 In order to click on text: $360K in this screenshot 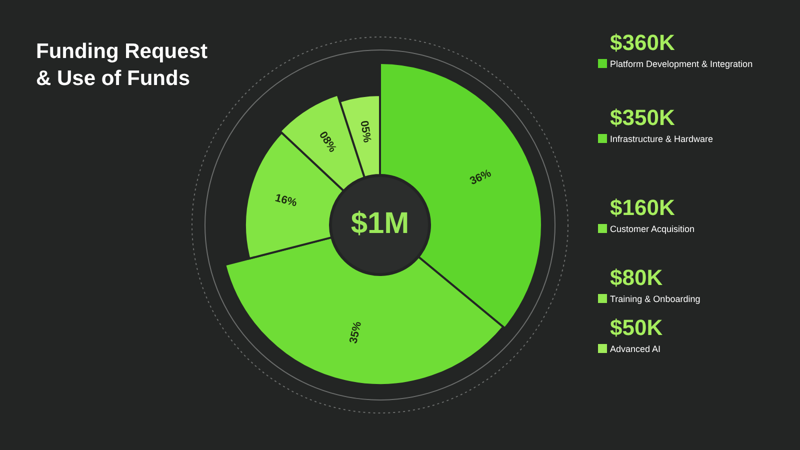, I will do `click(642, 42)`.